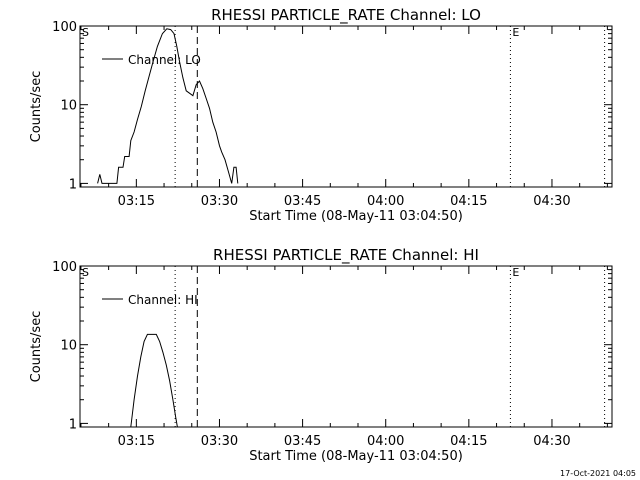  Describe the element at coordinates (598, 473) in the screenshot. I see `footer-timestamp: 17-Oct-2021 04:05` at that location.